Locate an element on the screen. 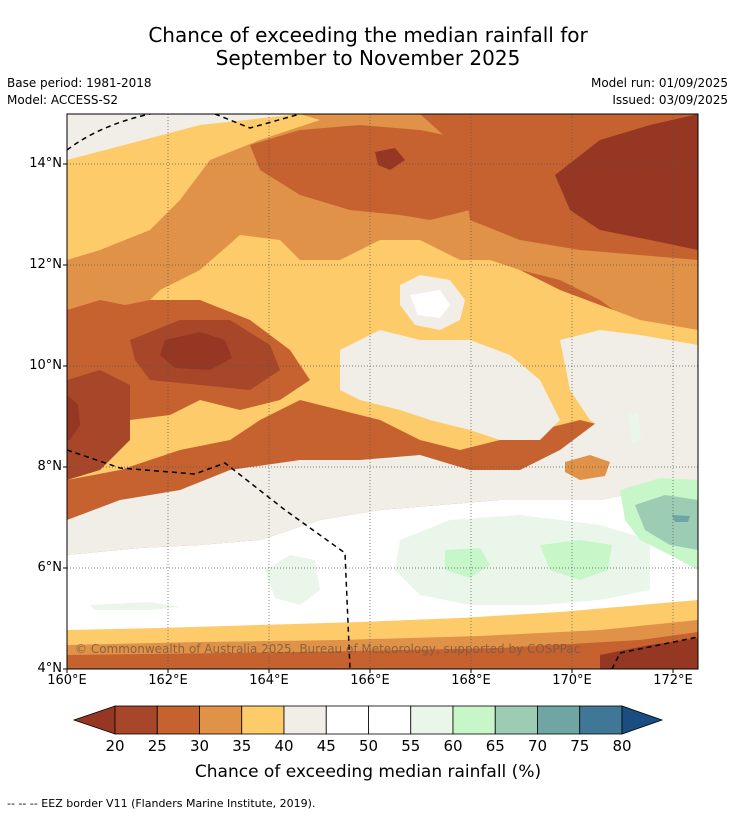  region-20-spot is located at coordinates (390, 159).